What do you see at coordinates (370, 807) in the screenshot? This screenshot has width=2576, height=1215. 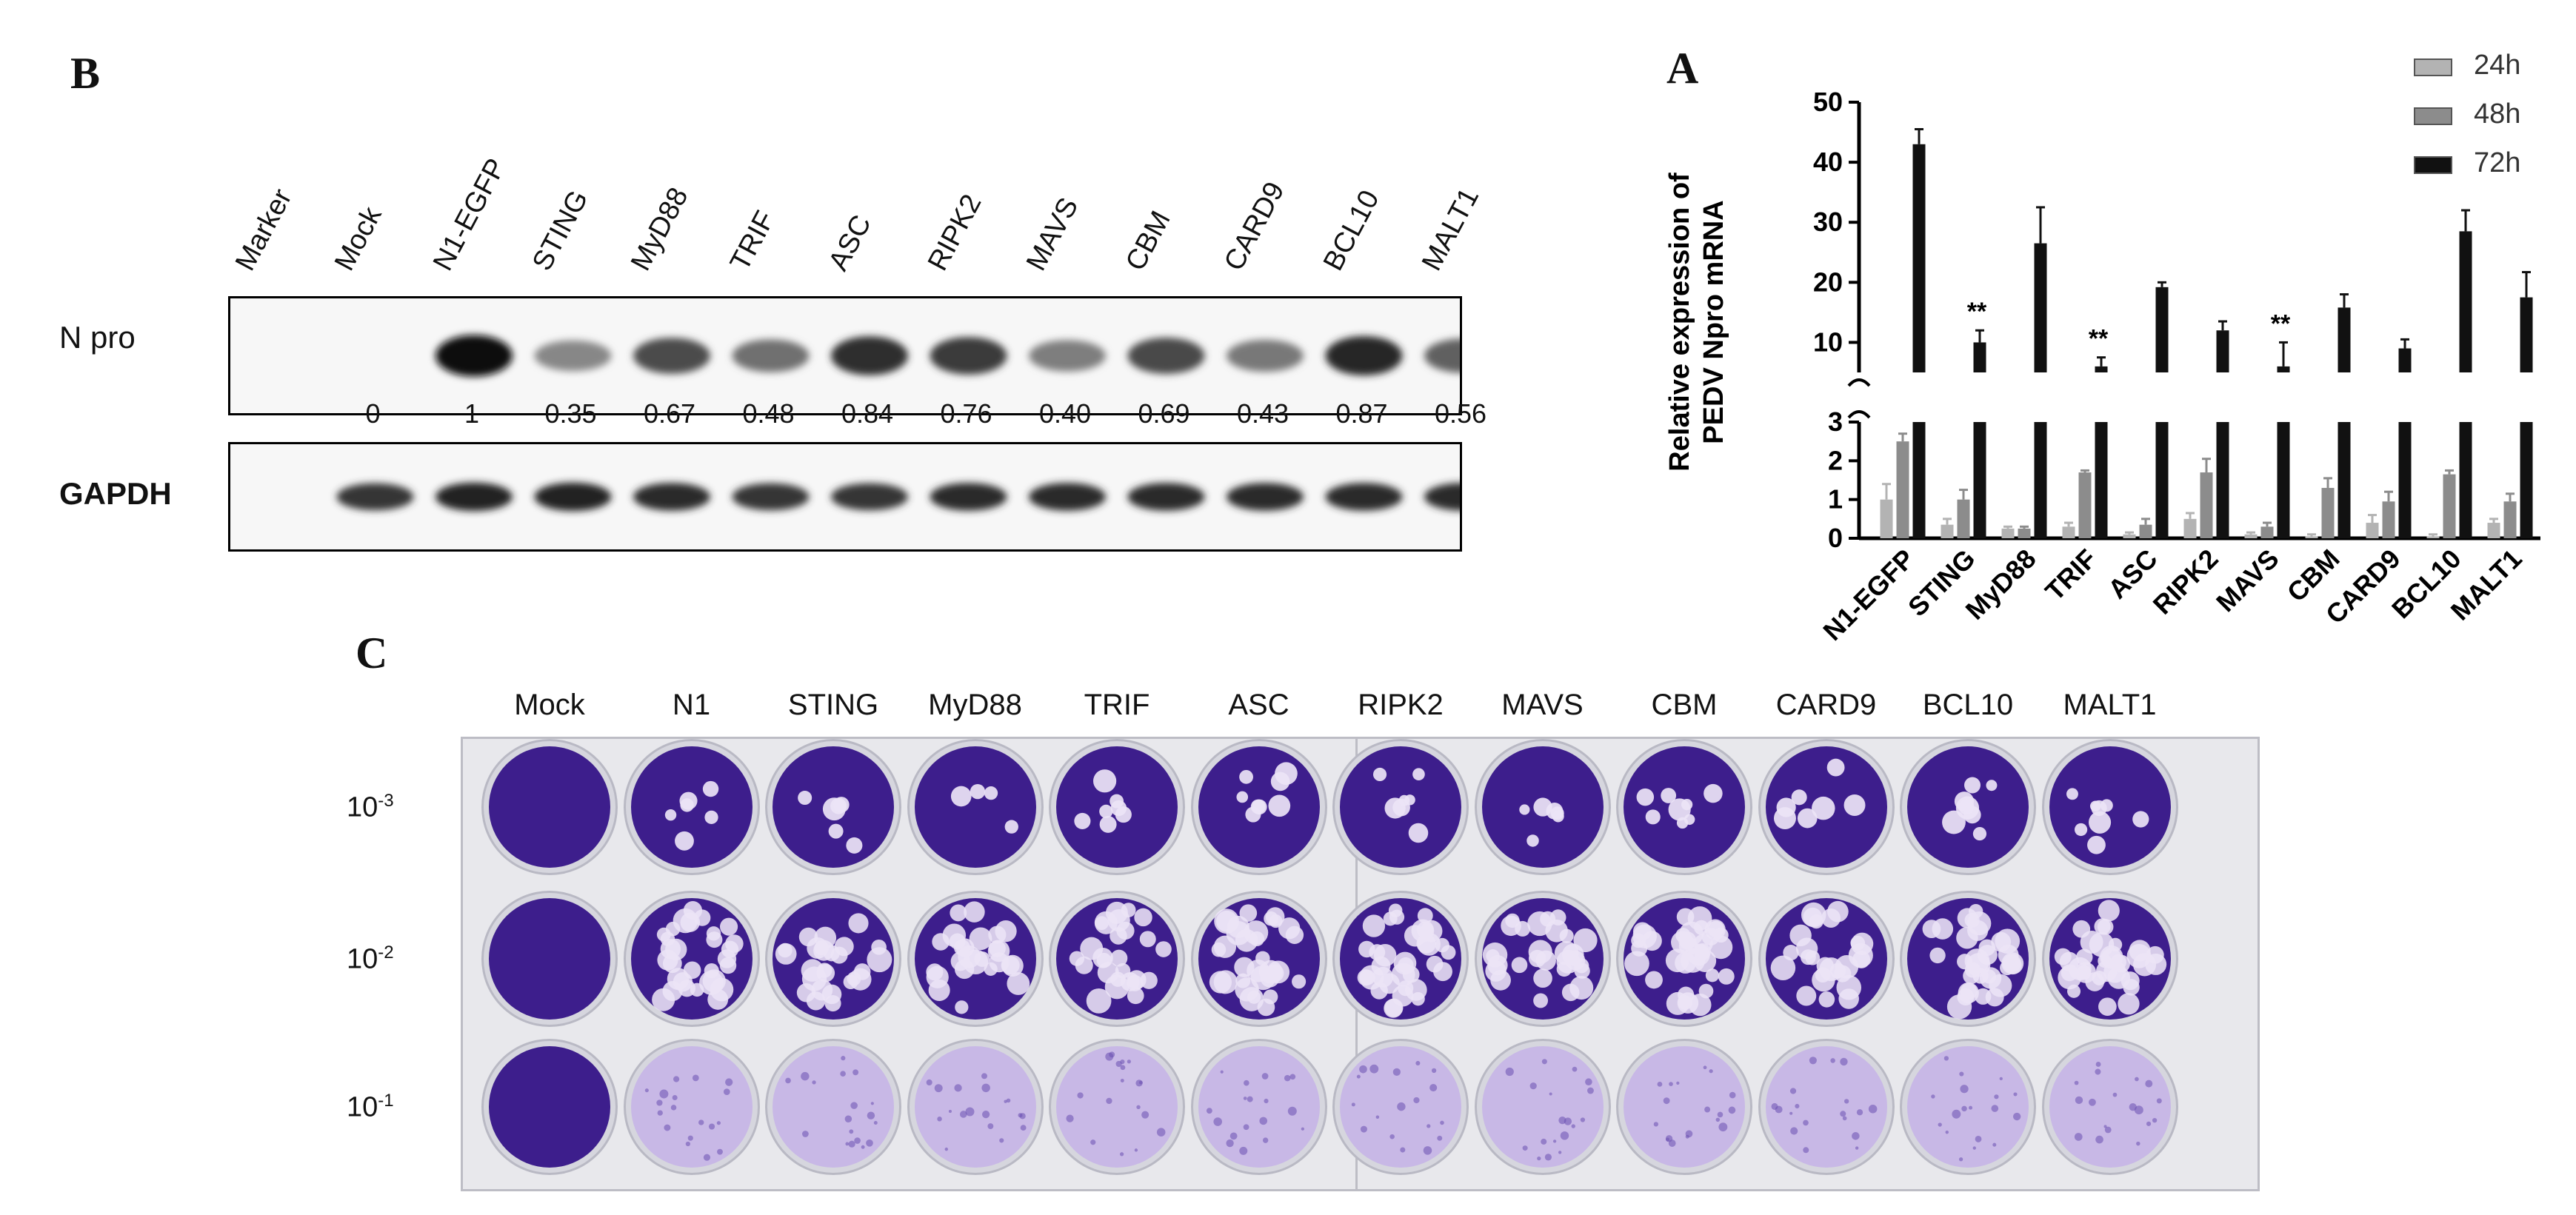 I see `dilution-label: 10-3` at bounding box center [370, 807].